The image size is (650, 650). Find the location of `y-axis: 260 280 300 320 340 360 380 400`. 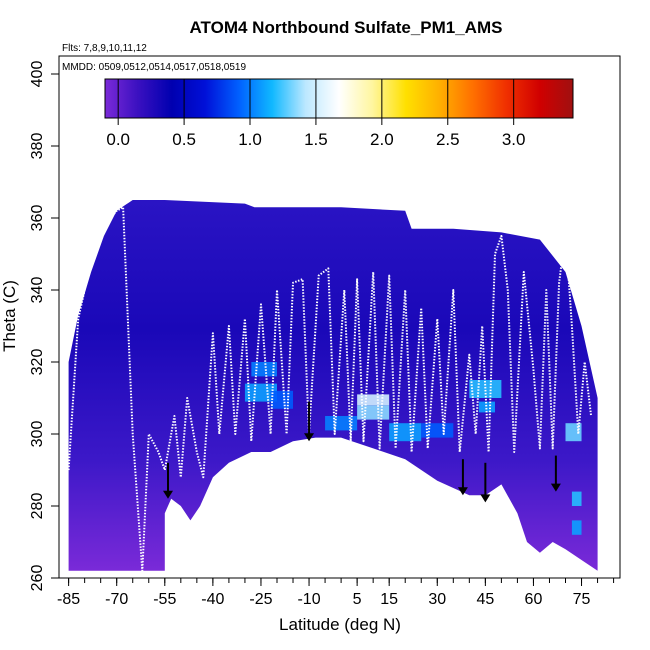

y-axis: 260 280 300 320 340 360 380 400 is located at coordinates (44, 326).